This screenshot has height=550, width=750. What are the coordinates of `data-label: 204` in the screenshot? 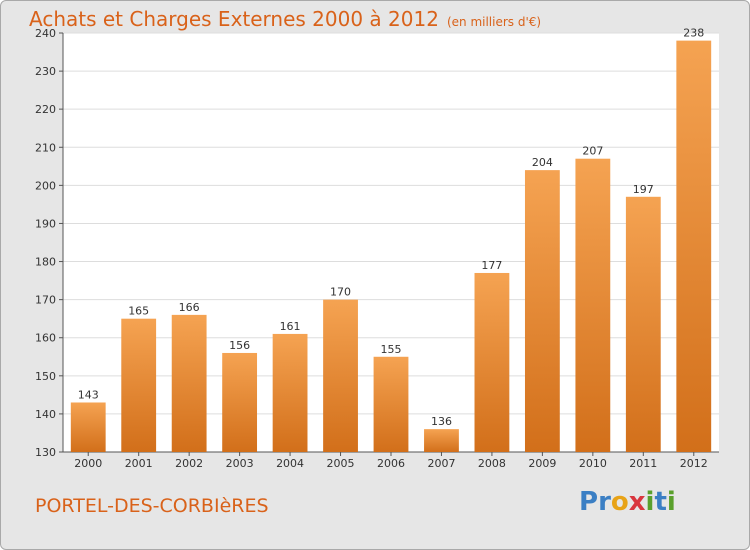 It's located at (542, 162).